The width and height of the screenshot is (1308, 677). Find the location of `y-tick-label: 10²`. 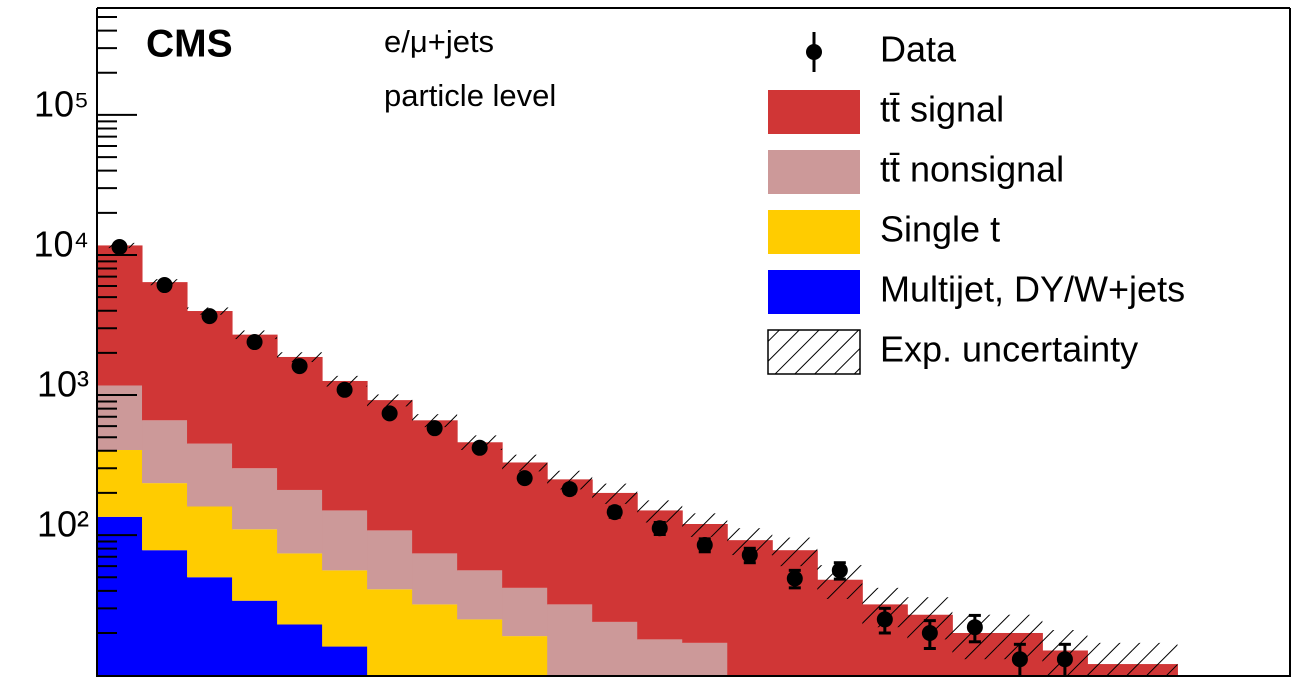

y-tick-label: 10² is located at coordinates (63, 524).